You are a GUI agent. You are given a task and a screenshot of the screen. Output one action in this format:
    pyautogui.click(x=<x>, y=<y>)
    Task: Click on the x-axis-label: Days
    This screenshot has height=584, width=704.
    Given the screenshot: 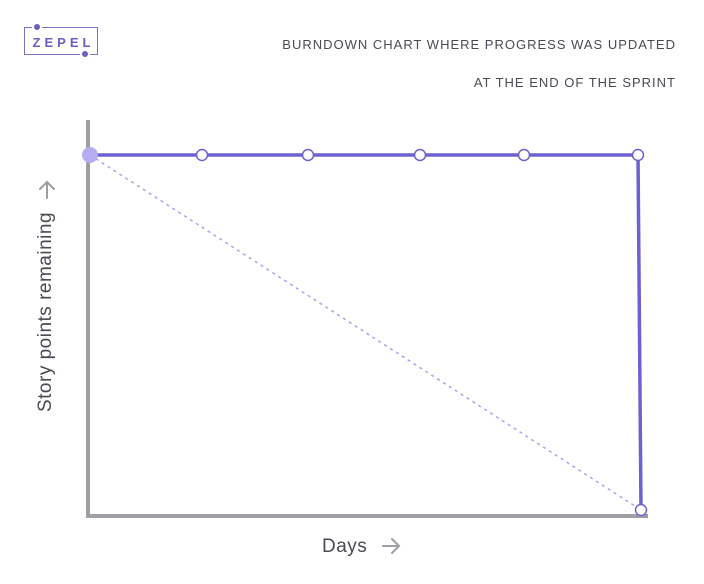 What is the action you would take?
    pyautogui.click(x=345, y=546)
    